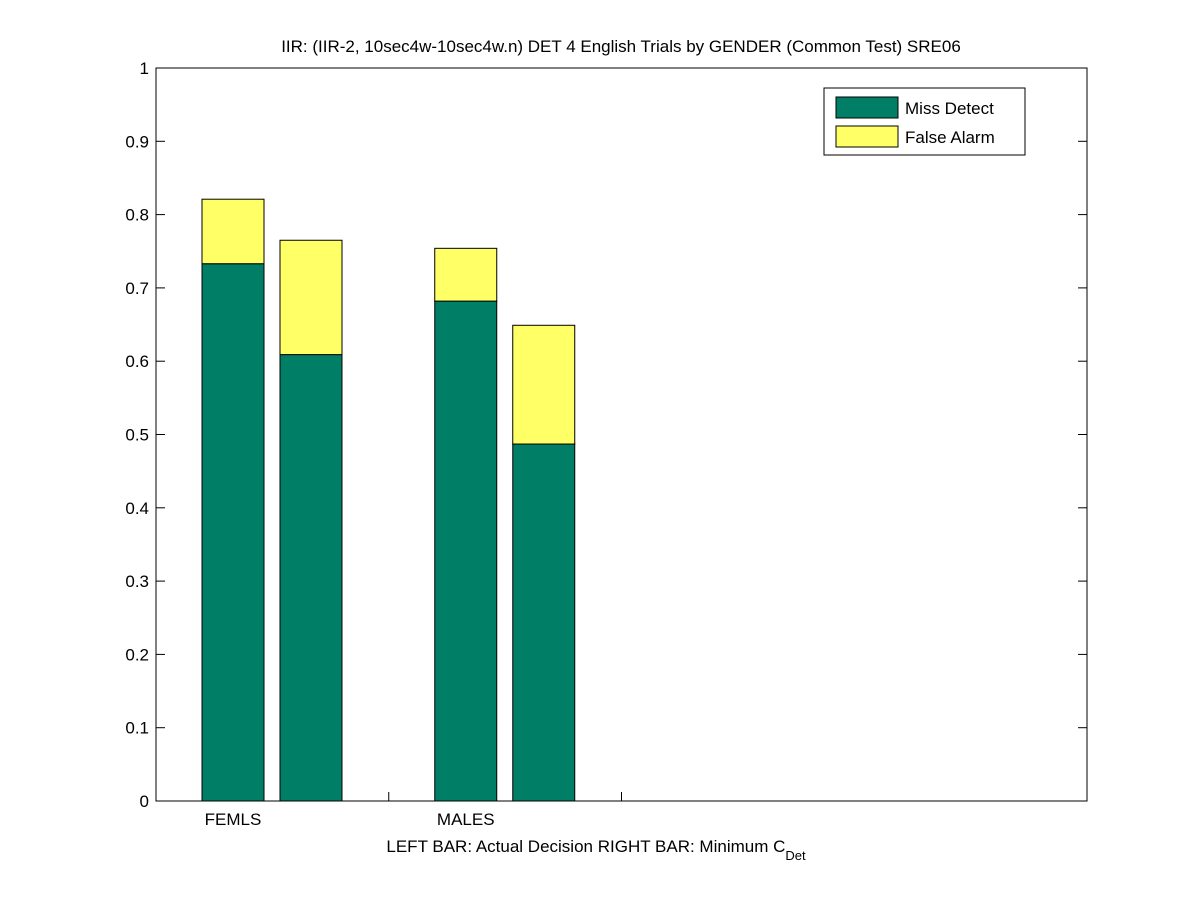 Image resolution: width=1201 pixels, height=900 pixels. I want to click on legend-label-miss-detect: Miss Detect, so click(949, 108).